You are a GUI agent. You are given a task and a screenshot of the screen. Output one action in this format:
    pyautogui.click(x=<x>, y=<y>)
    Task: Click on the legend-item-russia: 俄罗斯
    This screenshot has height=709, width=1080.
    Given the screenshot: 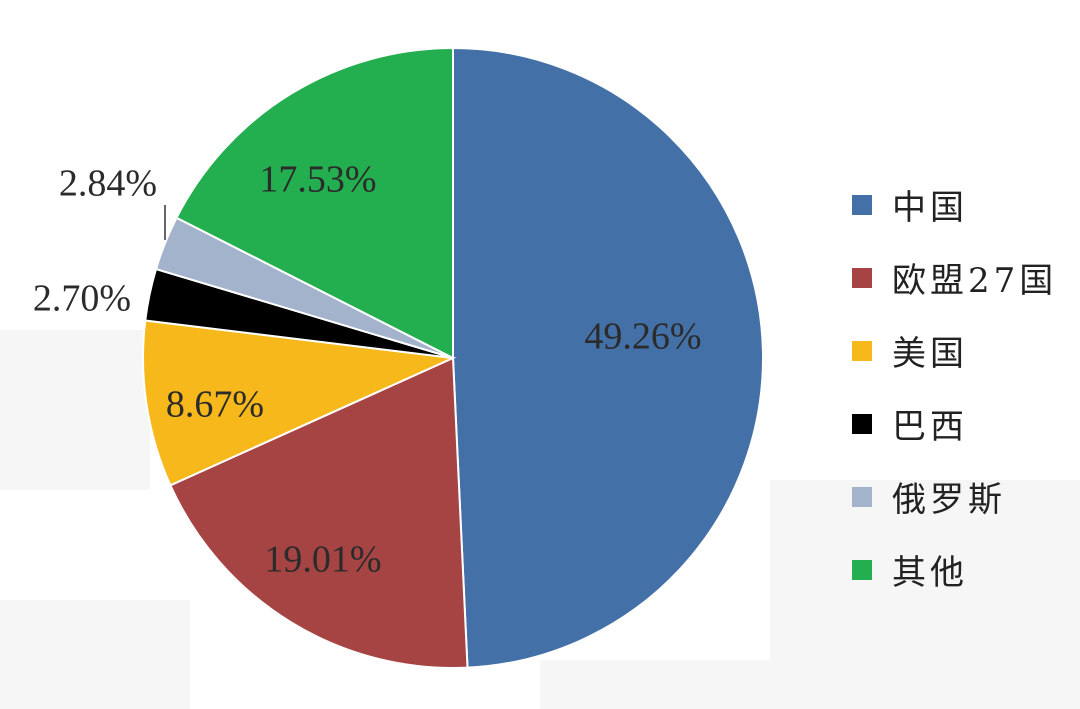 What is the action you would take?
    pyautogui.click(x=954, y=496)
    